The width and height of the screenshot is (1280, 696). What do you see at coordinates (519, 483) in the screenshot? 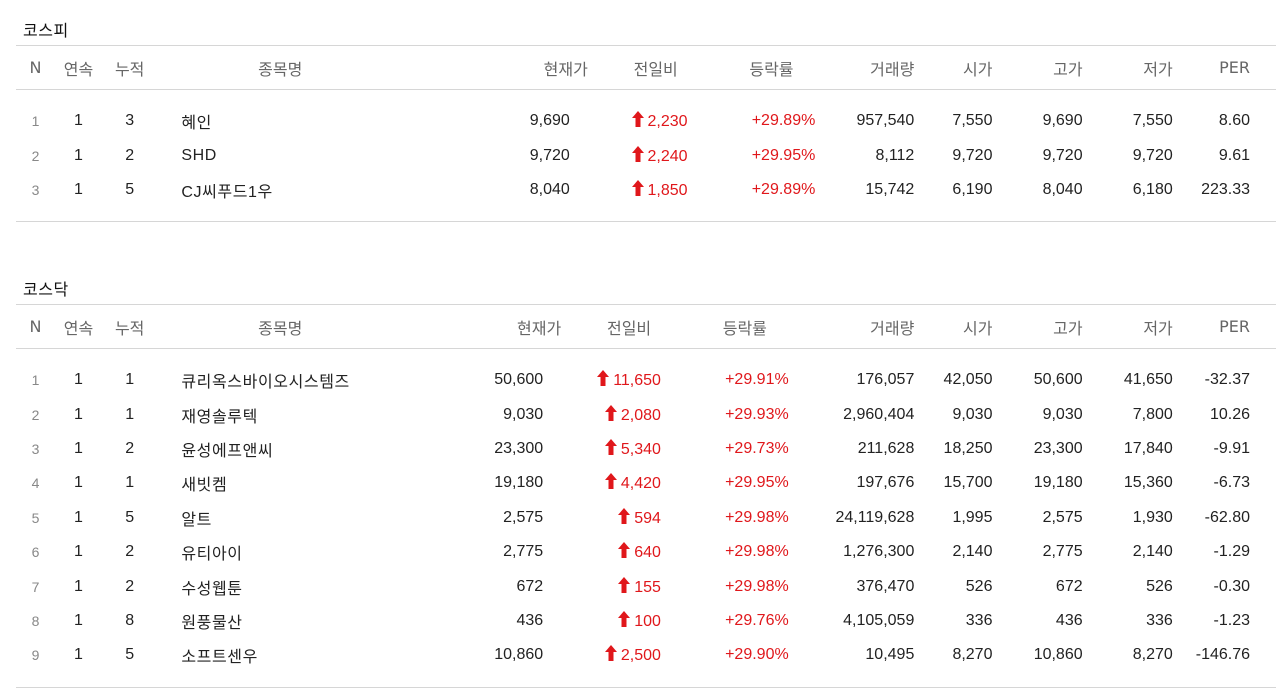
I see `current-price: 19,180` at bounding box center [519, 483].